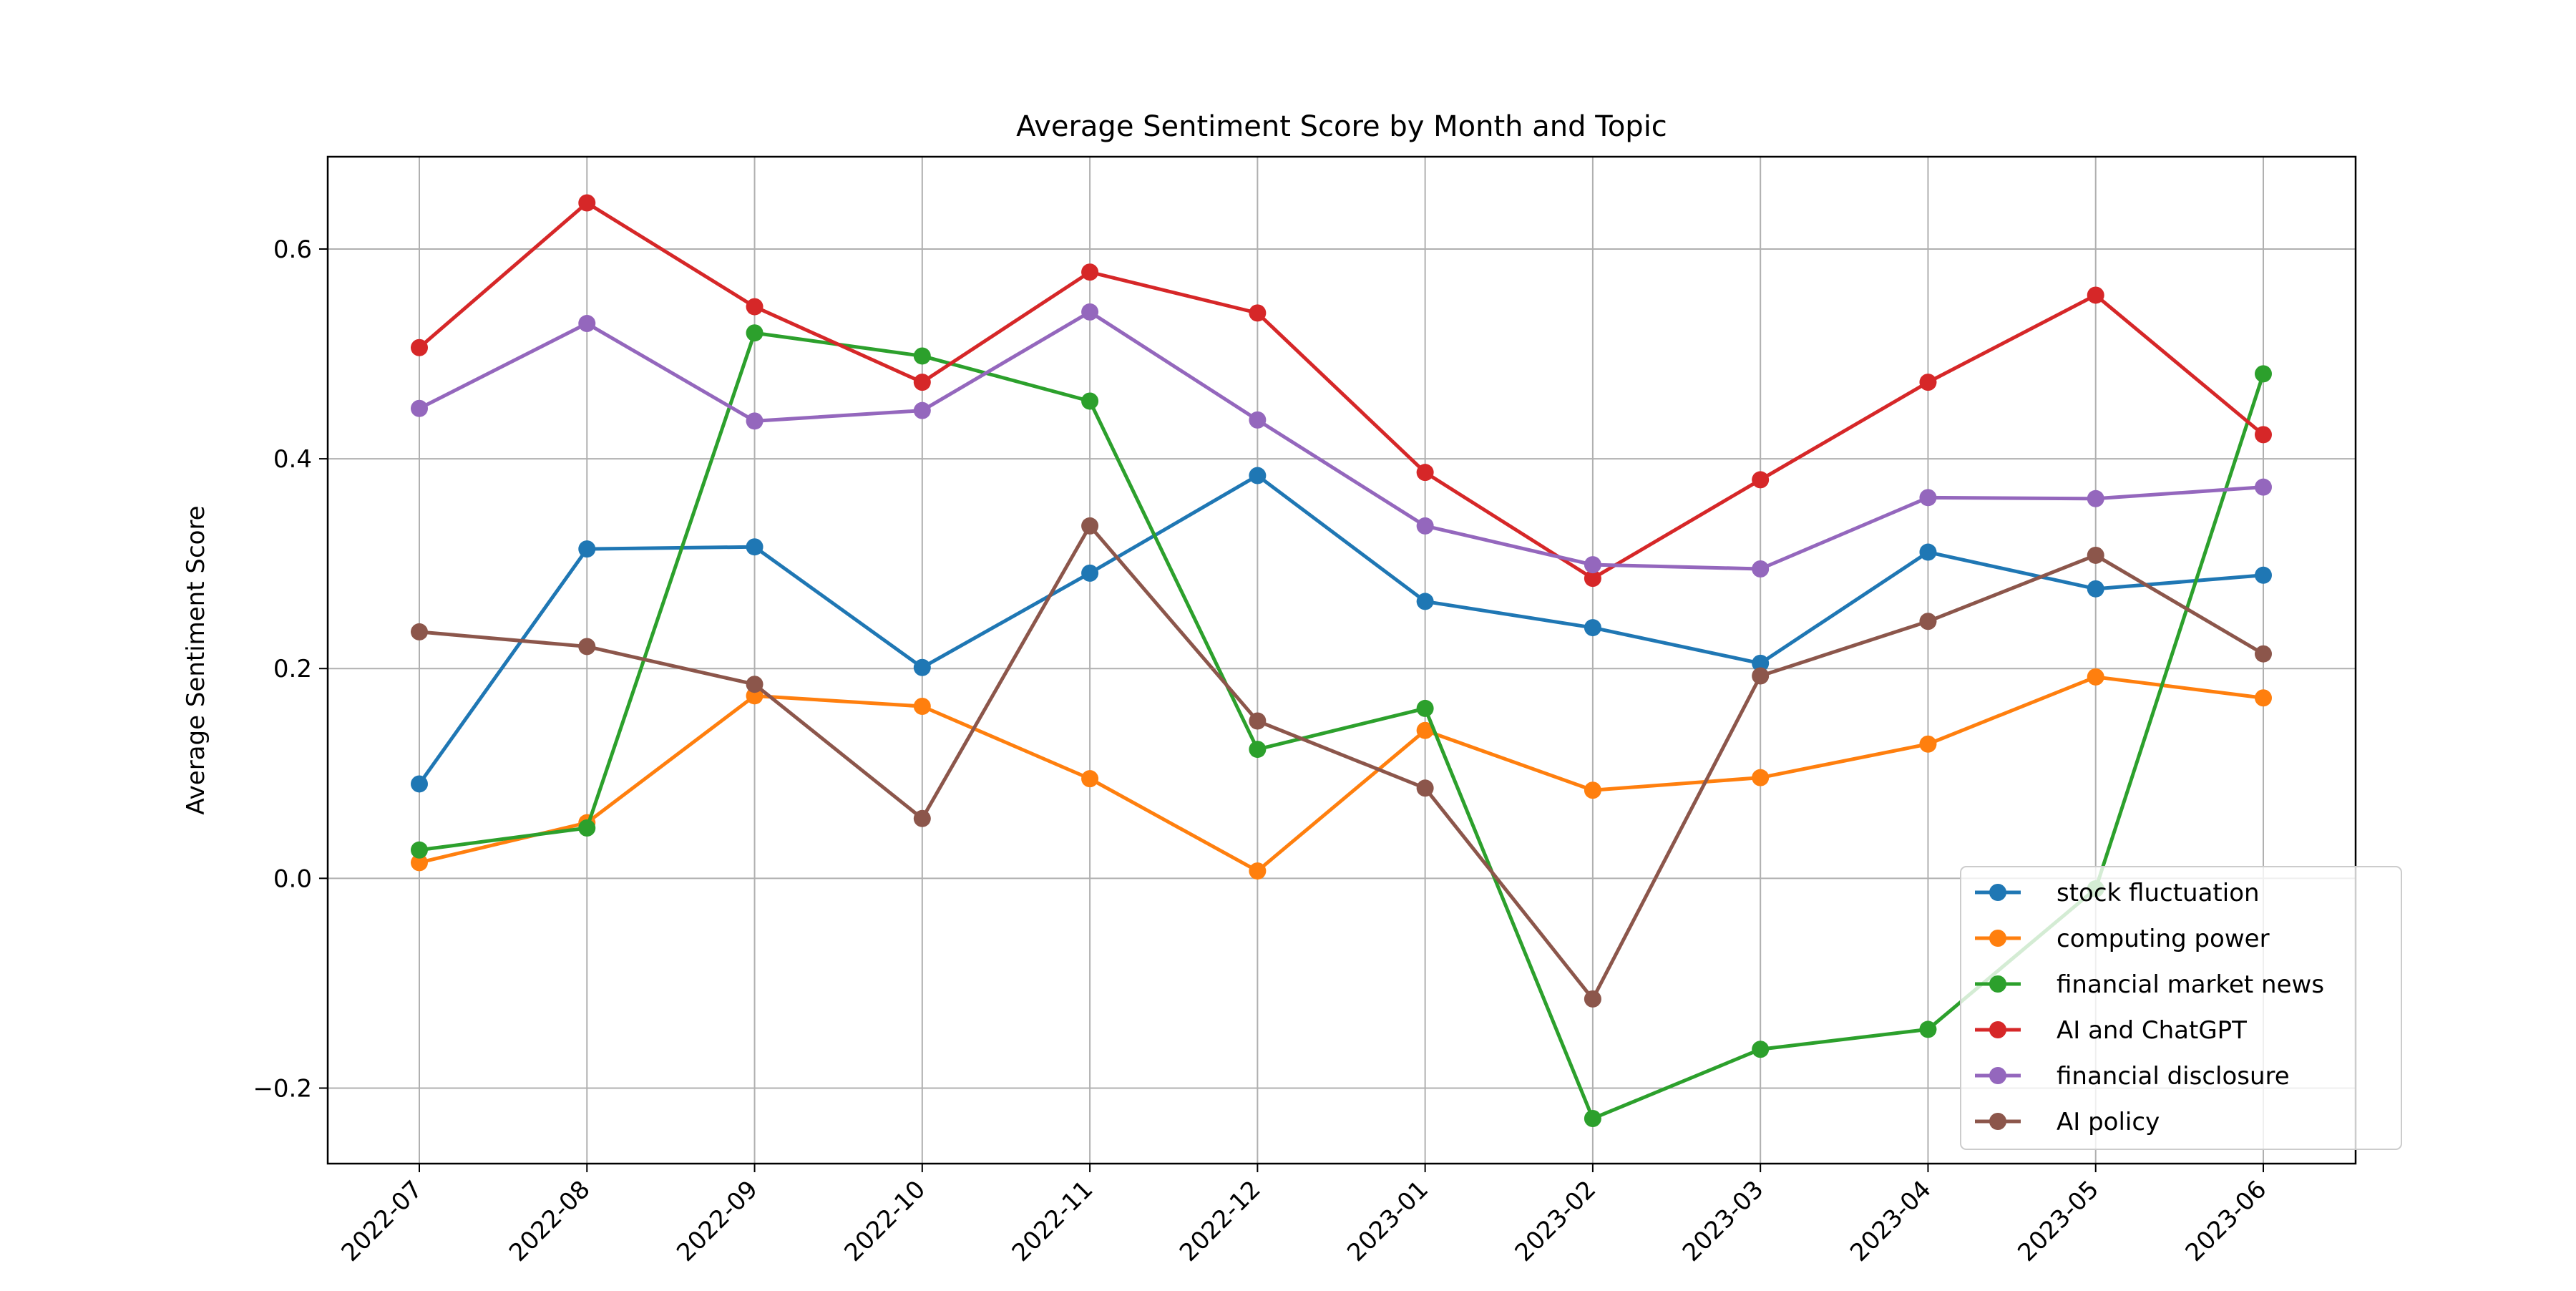 This screenshot has width=2576, height=1291. Describe the element at coordinates (2190, 984) in the screenshot. I see `legend-label: financial market news` at that location.